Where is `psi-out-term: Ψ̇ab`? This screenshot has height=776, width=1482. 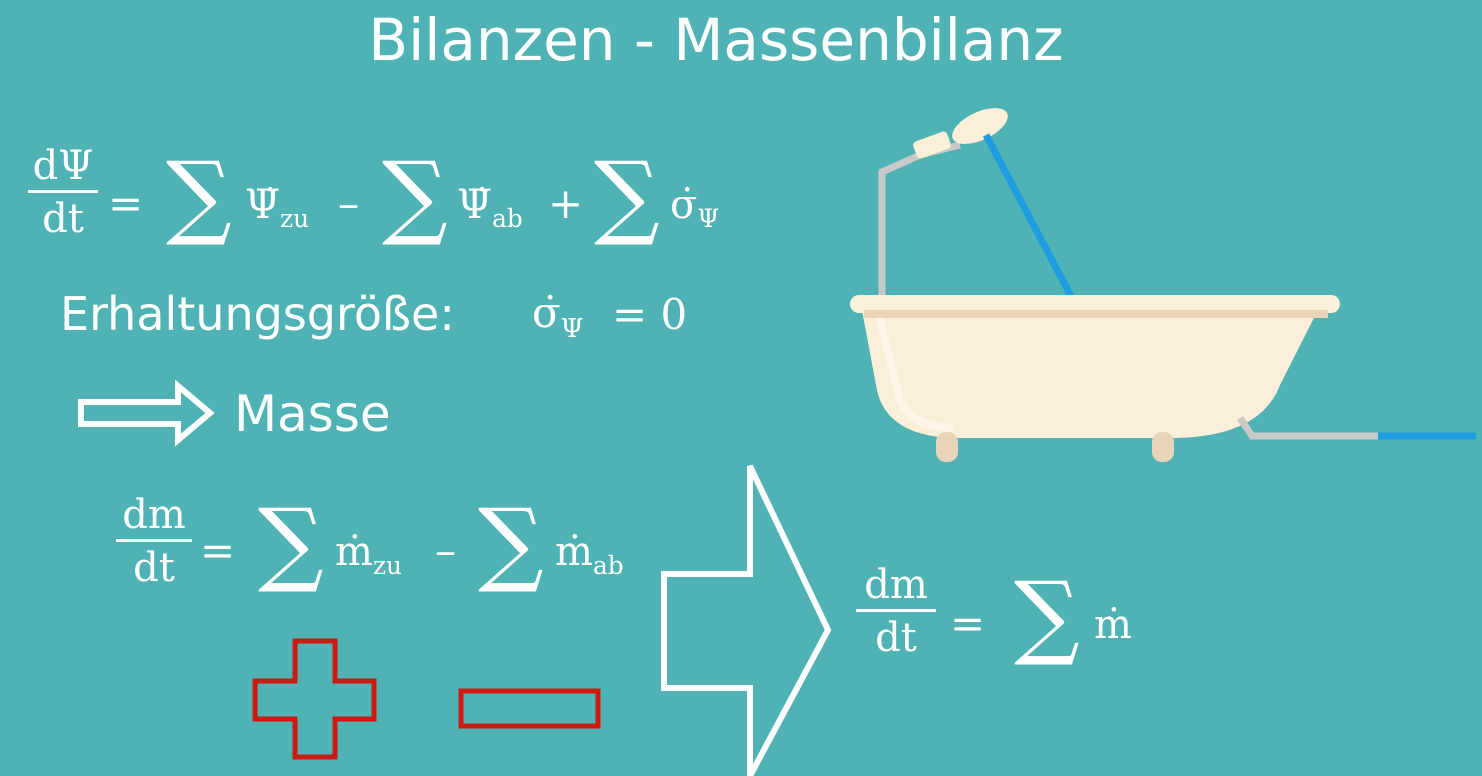 psi-out-term: Ψ̇ab is located at coordinates (490, 206).